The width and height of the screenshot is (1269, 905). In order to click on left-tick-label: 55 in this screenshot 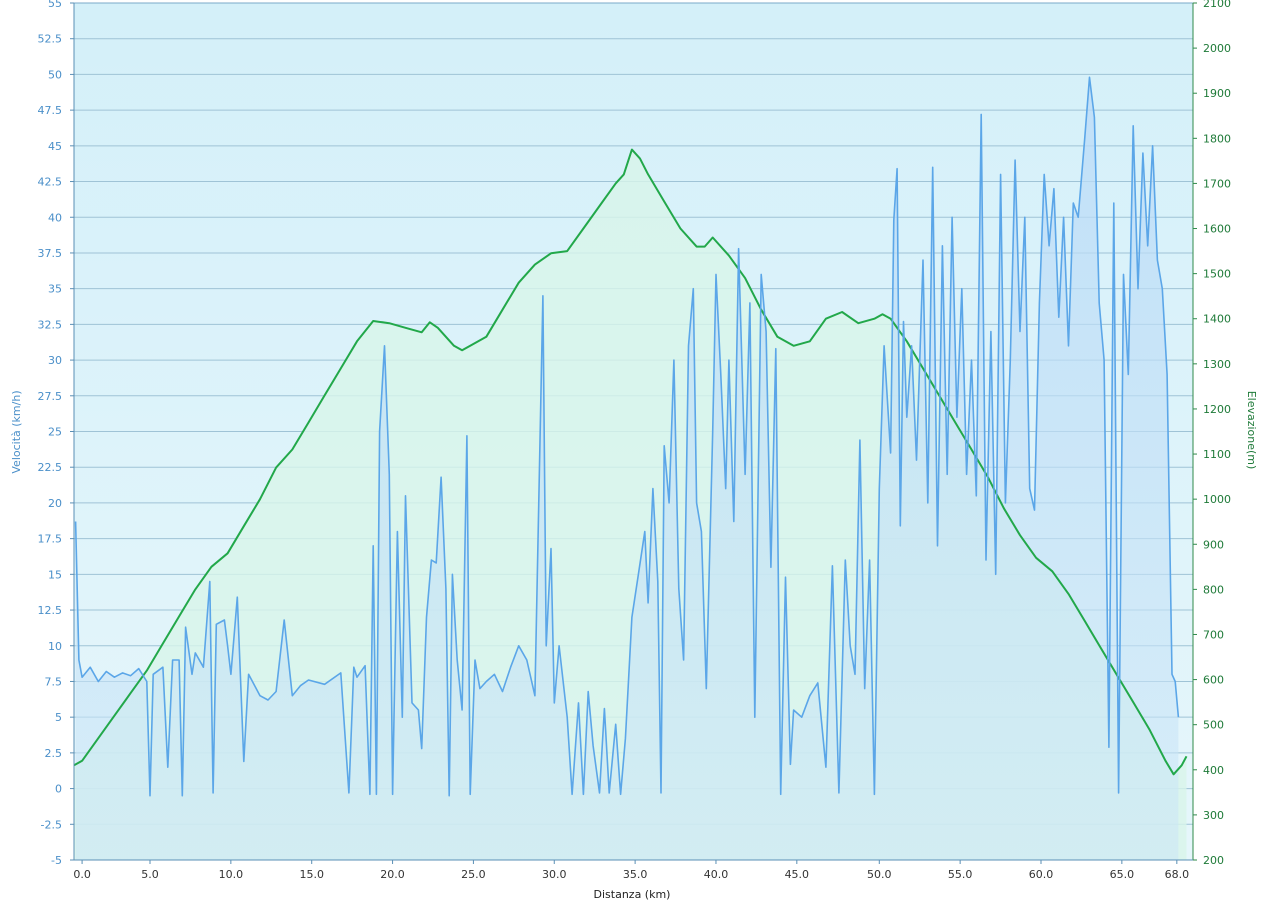, I will do `click(55, 5)`.